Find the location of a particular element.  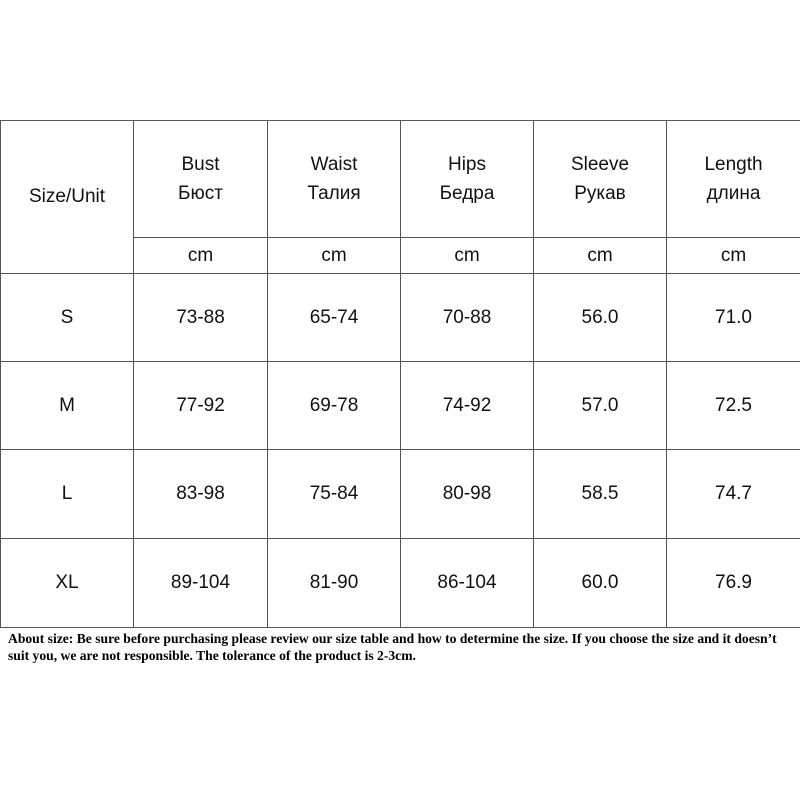

header-cell: Hips Бедра is located at coordinates (467, 179).